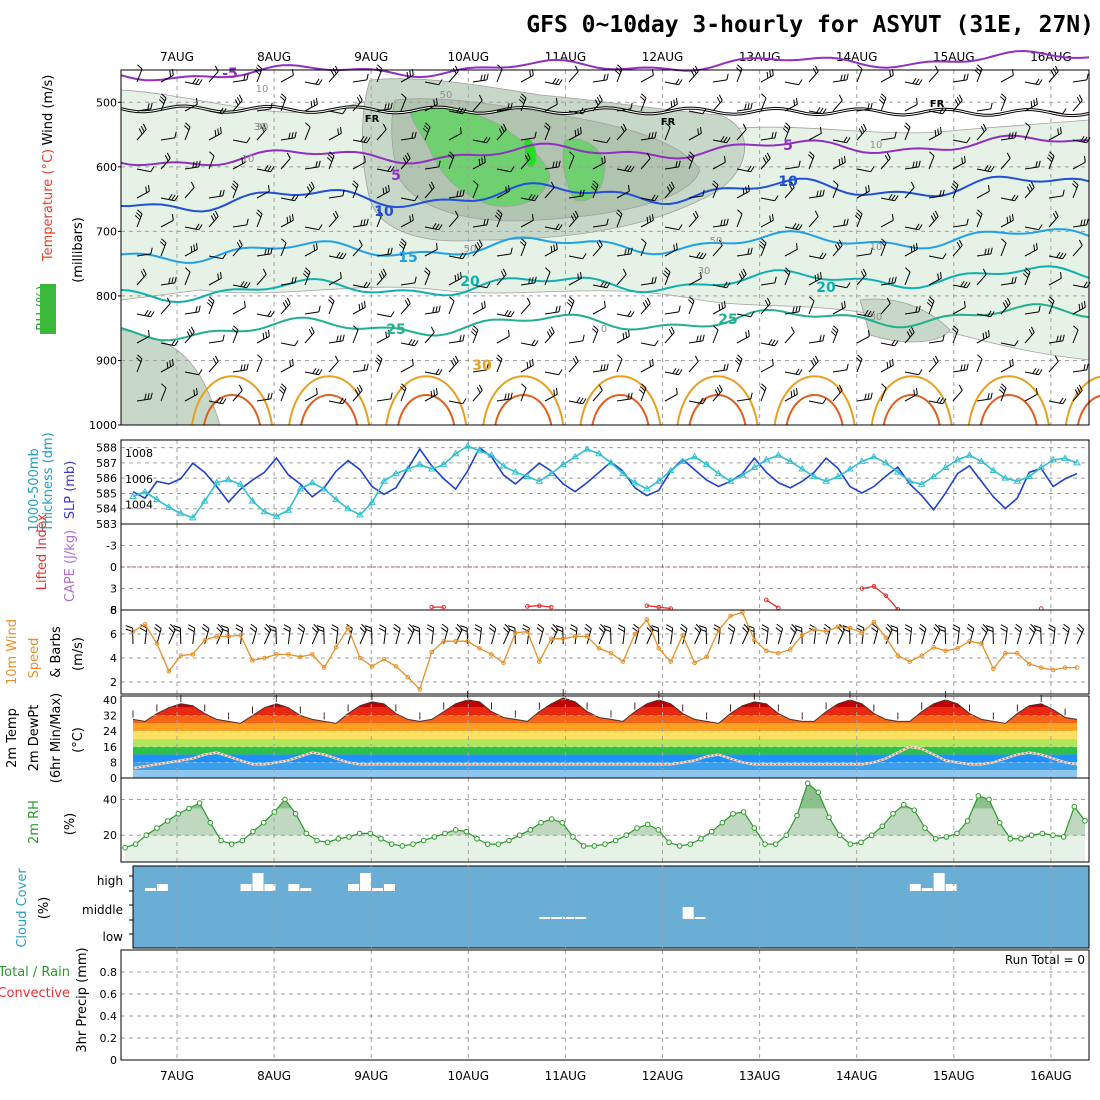  I want to click on isotherm-label: 30, so click(482, 366).